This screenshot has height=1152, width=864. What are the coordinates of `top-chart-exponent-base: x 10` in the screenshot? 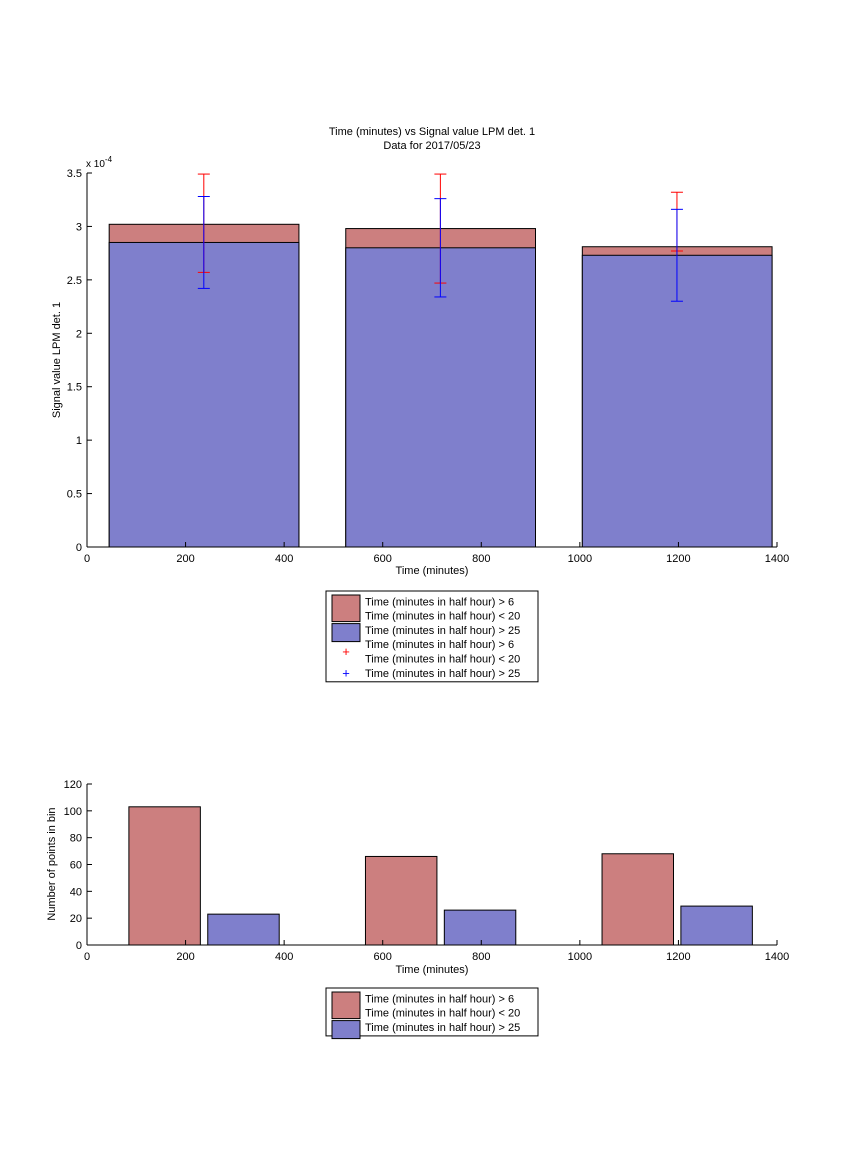 It's located at (95, 164).